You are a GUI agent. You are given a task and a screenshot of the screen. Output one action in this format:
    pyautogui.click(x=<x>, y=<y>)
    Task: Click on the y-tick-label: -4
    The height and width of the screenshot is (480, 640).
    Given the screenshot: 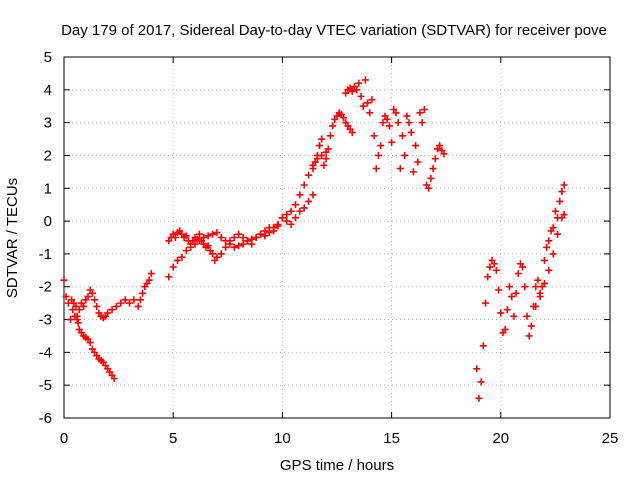 What is the action you would take?
    pyautogui.click(x=45, y=352)
    